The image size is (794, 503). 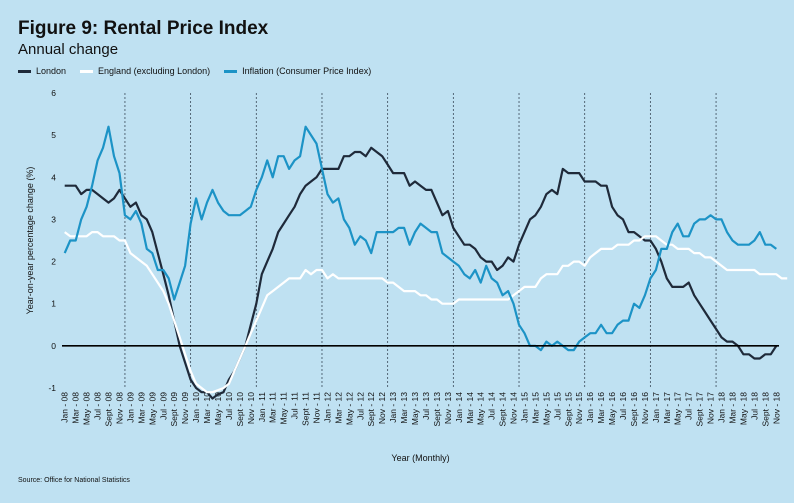 I want to click on legend-item-inflation: Inflation (Consumer Price Index), so click(x=297, y=71).